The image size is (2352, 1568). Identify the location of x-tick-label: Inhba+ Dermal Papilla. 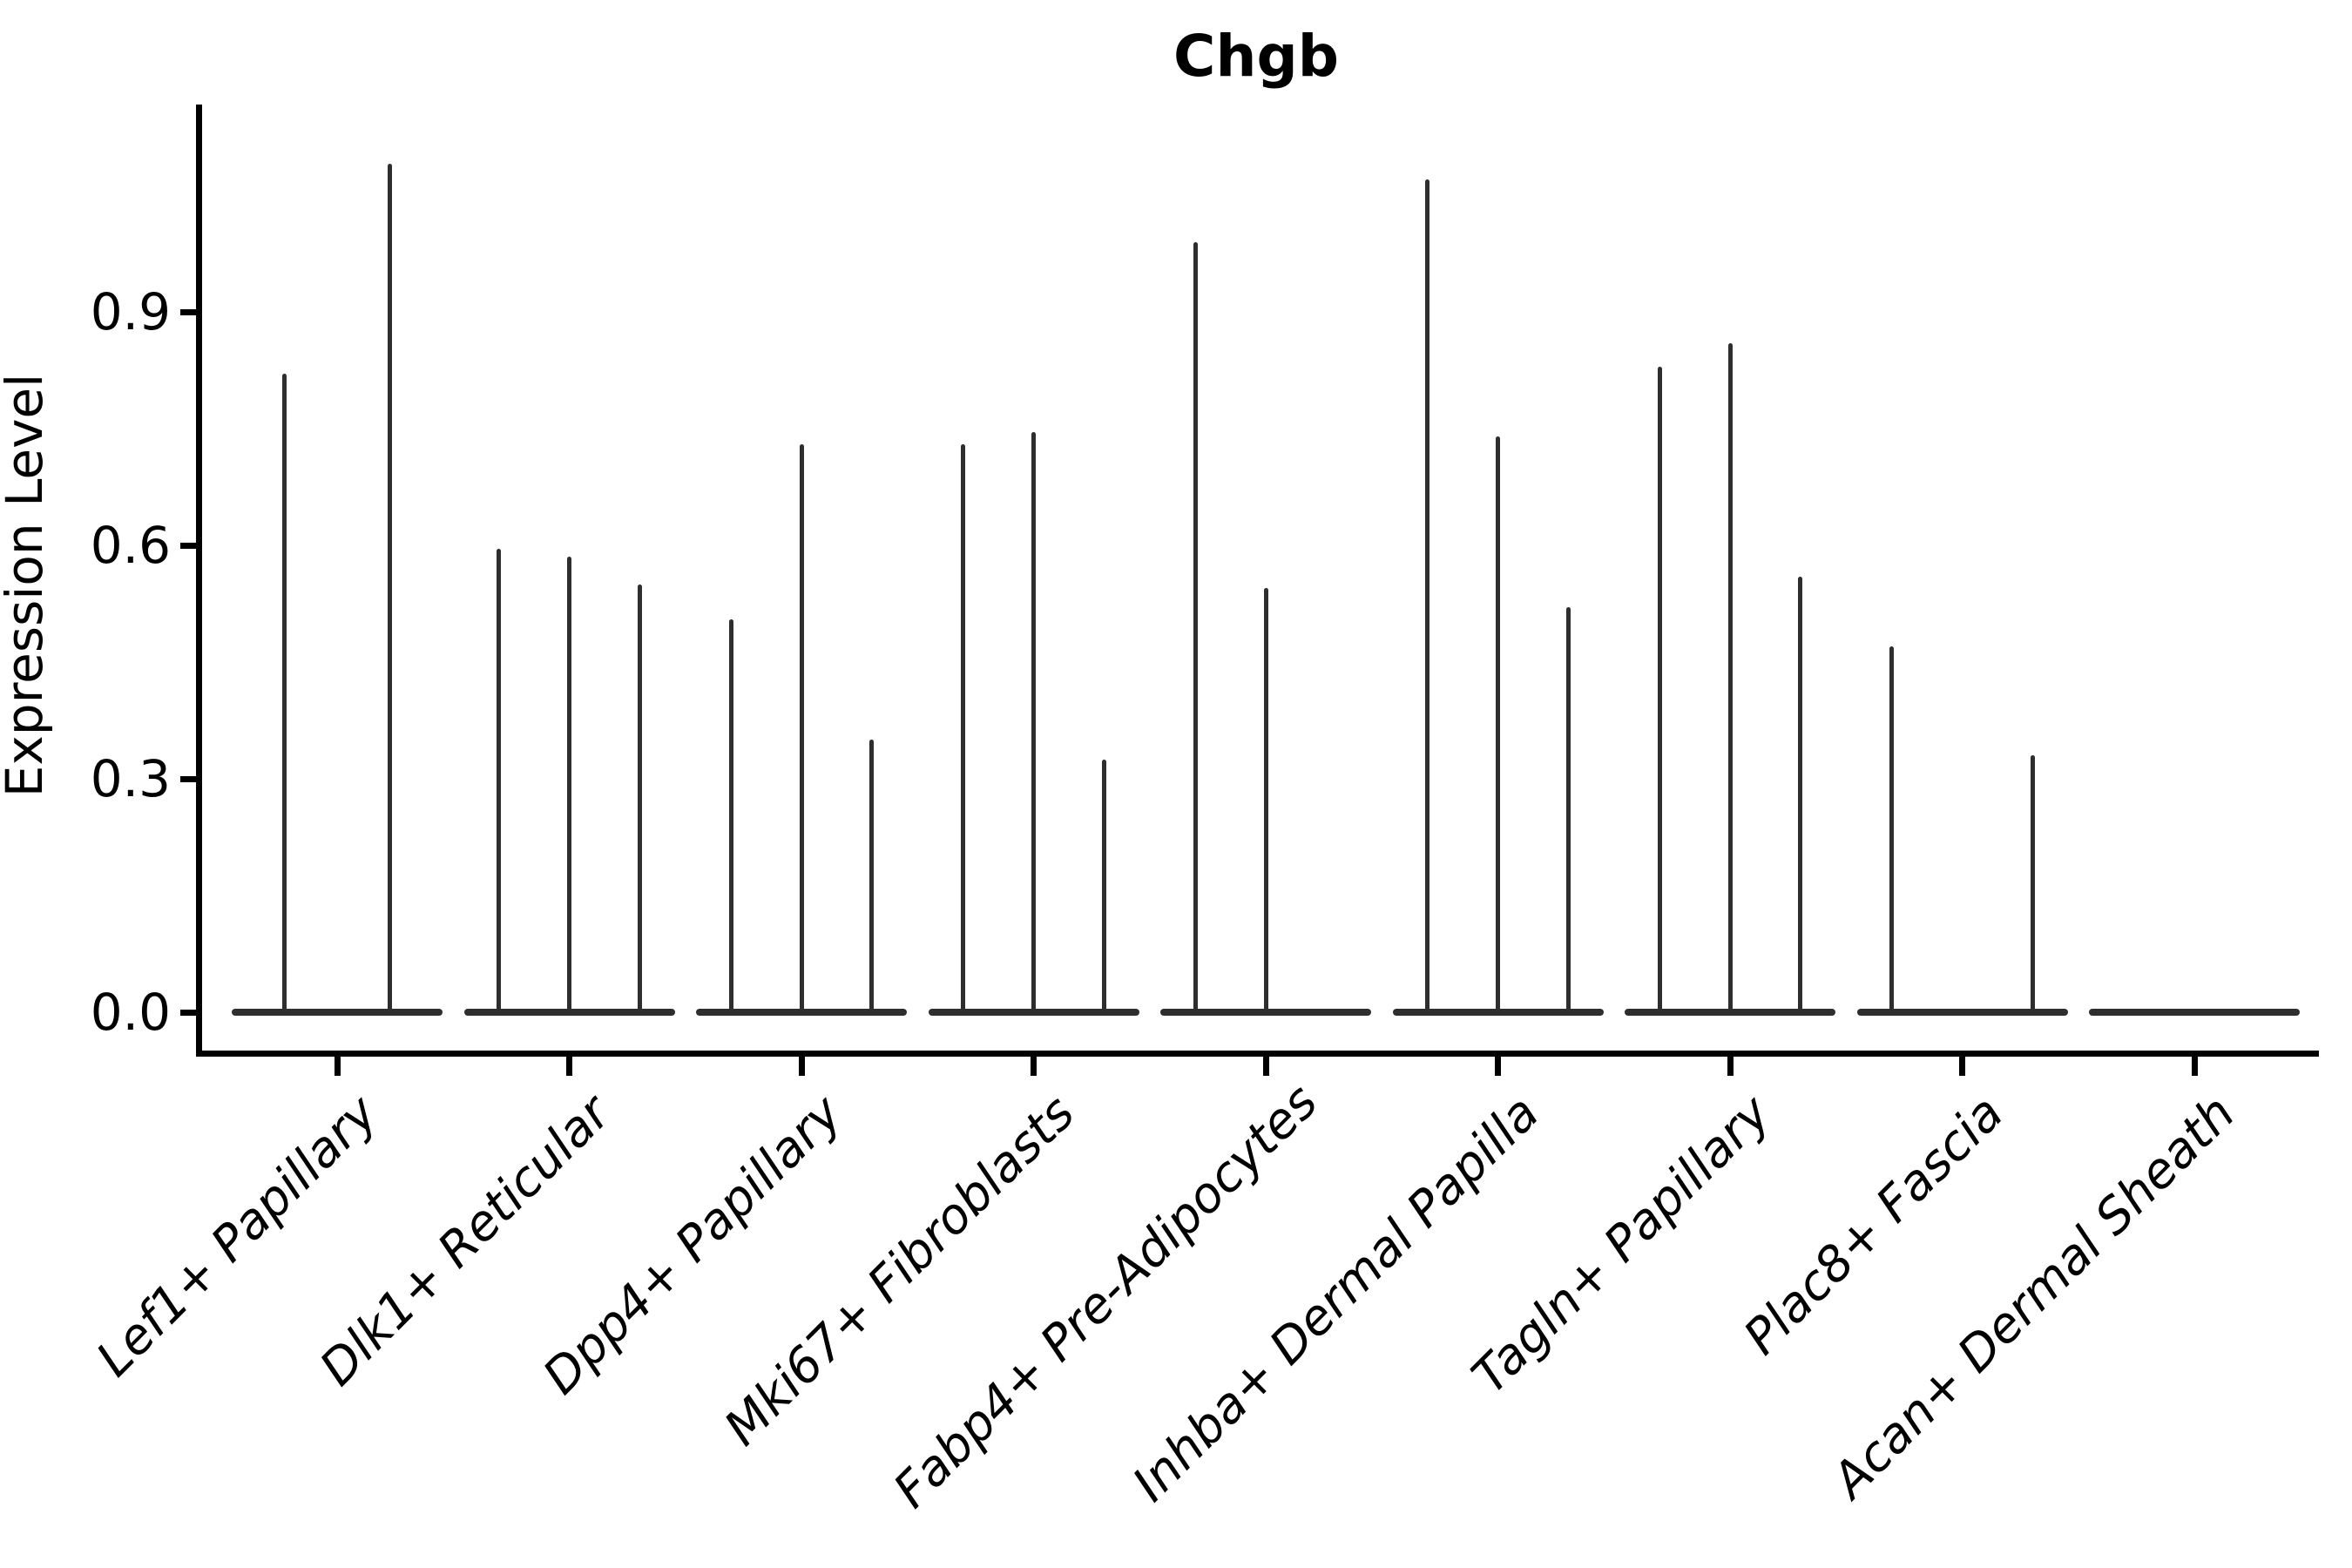
(1335, 1299).